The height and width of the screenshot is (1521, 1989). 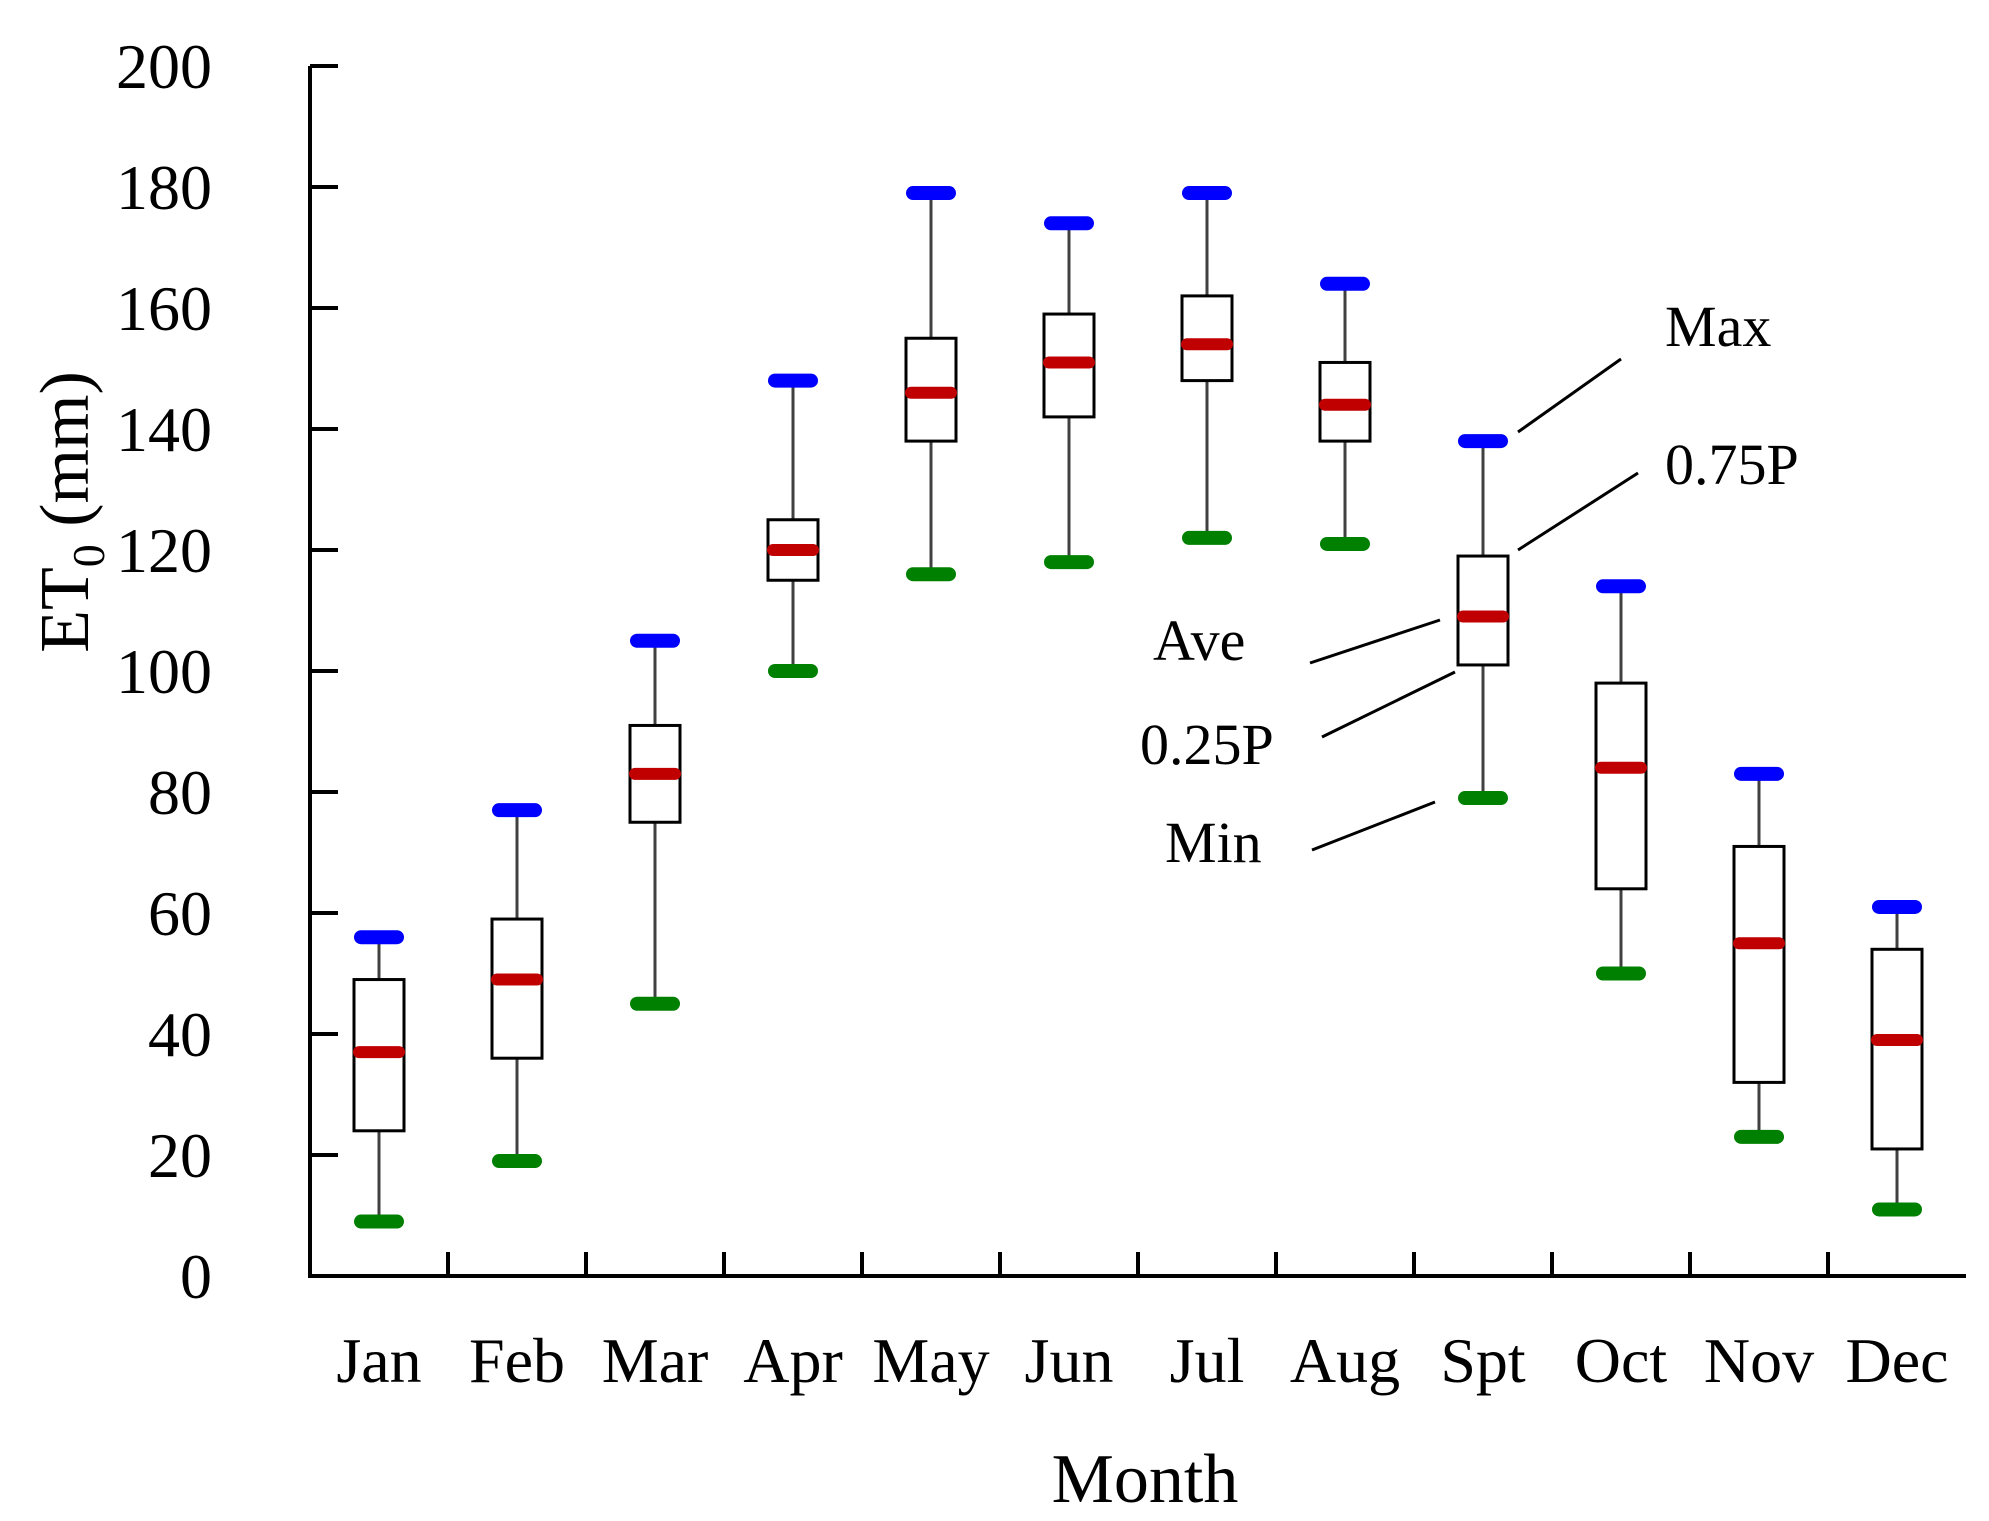 I want to click on x-tick-label: Jul, so click(x=1207, y=1360).